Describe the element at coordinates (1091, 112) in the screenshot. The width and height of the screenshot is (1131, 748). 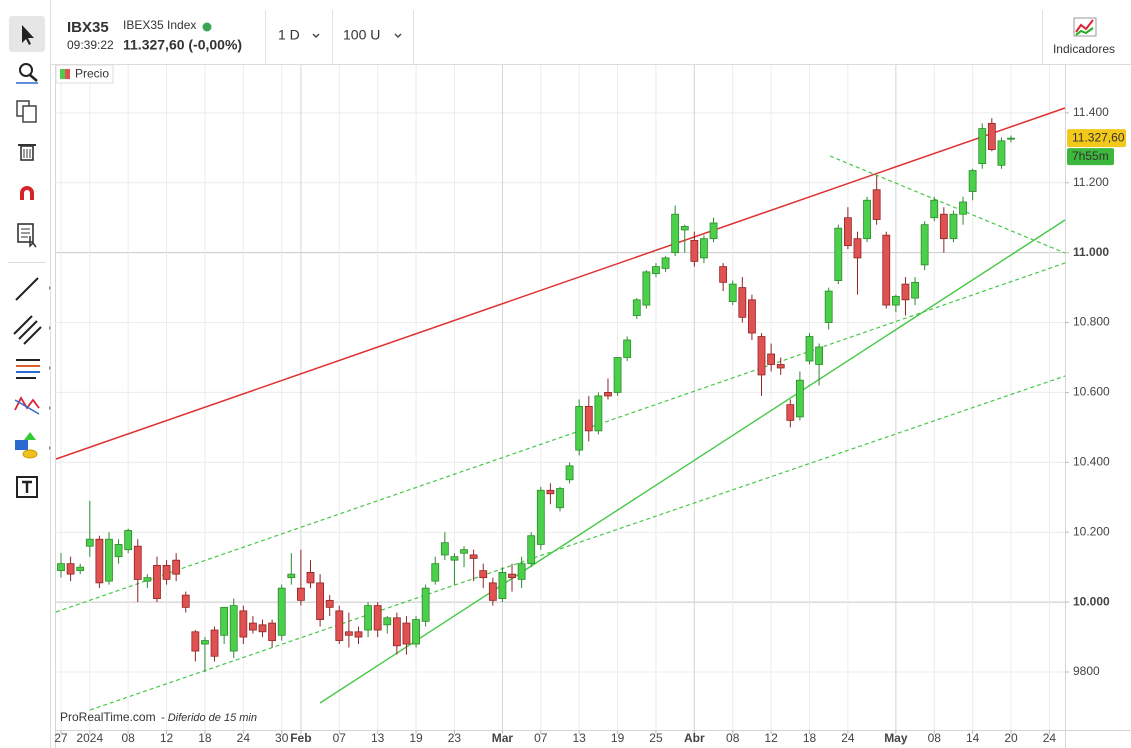
I see `y-tick-label: 11.400` at that location.